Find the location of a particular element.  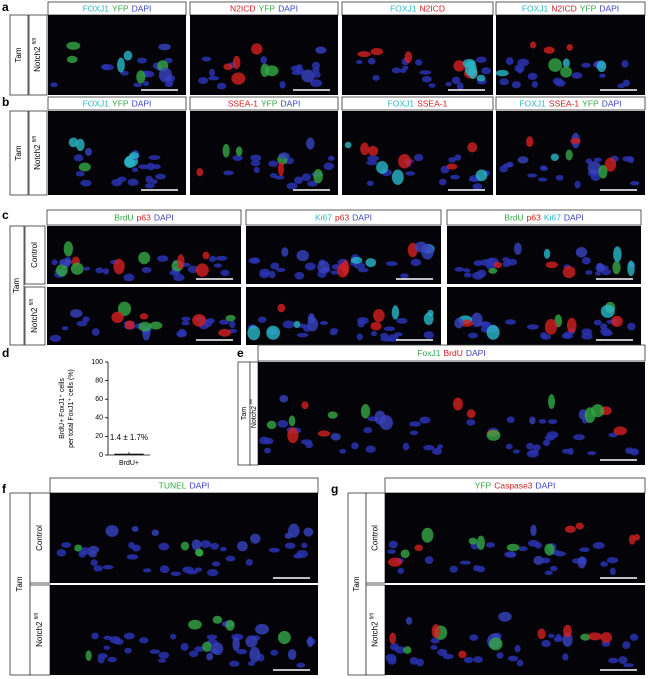

header: BrdU p63 DAPI is located at coordinates (143, 218).